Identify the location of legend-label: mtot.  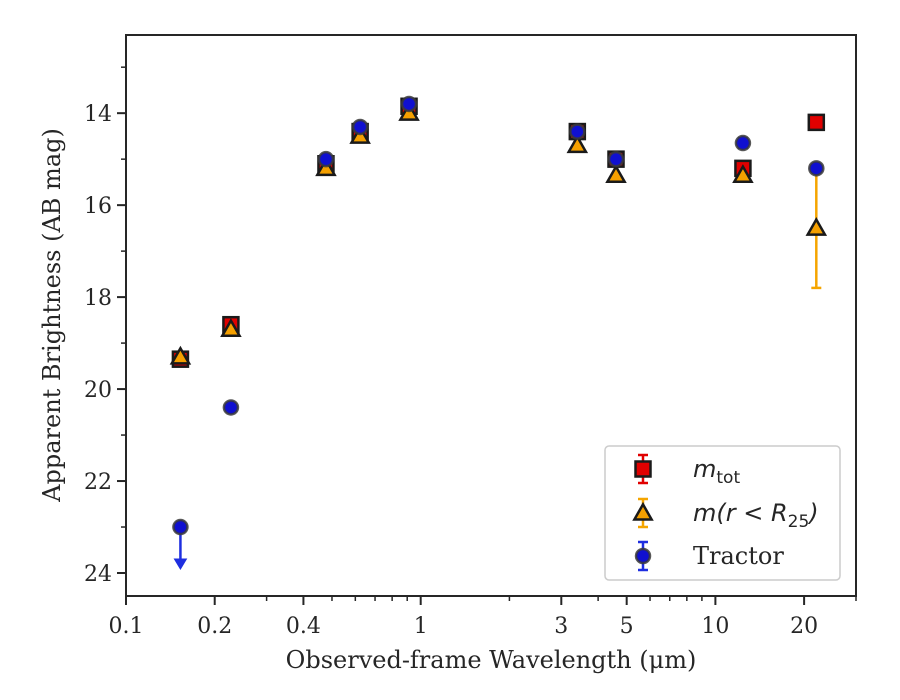
(716, 471).